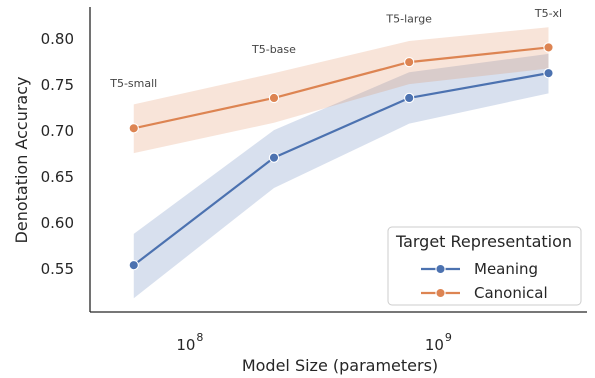 This screenshot has height=378, width=595. Describe the element at coordinates (548, 13) in the screenshot. I see `point-label: T5-xl` at that location.